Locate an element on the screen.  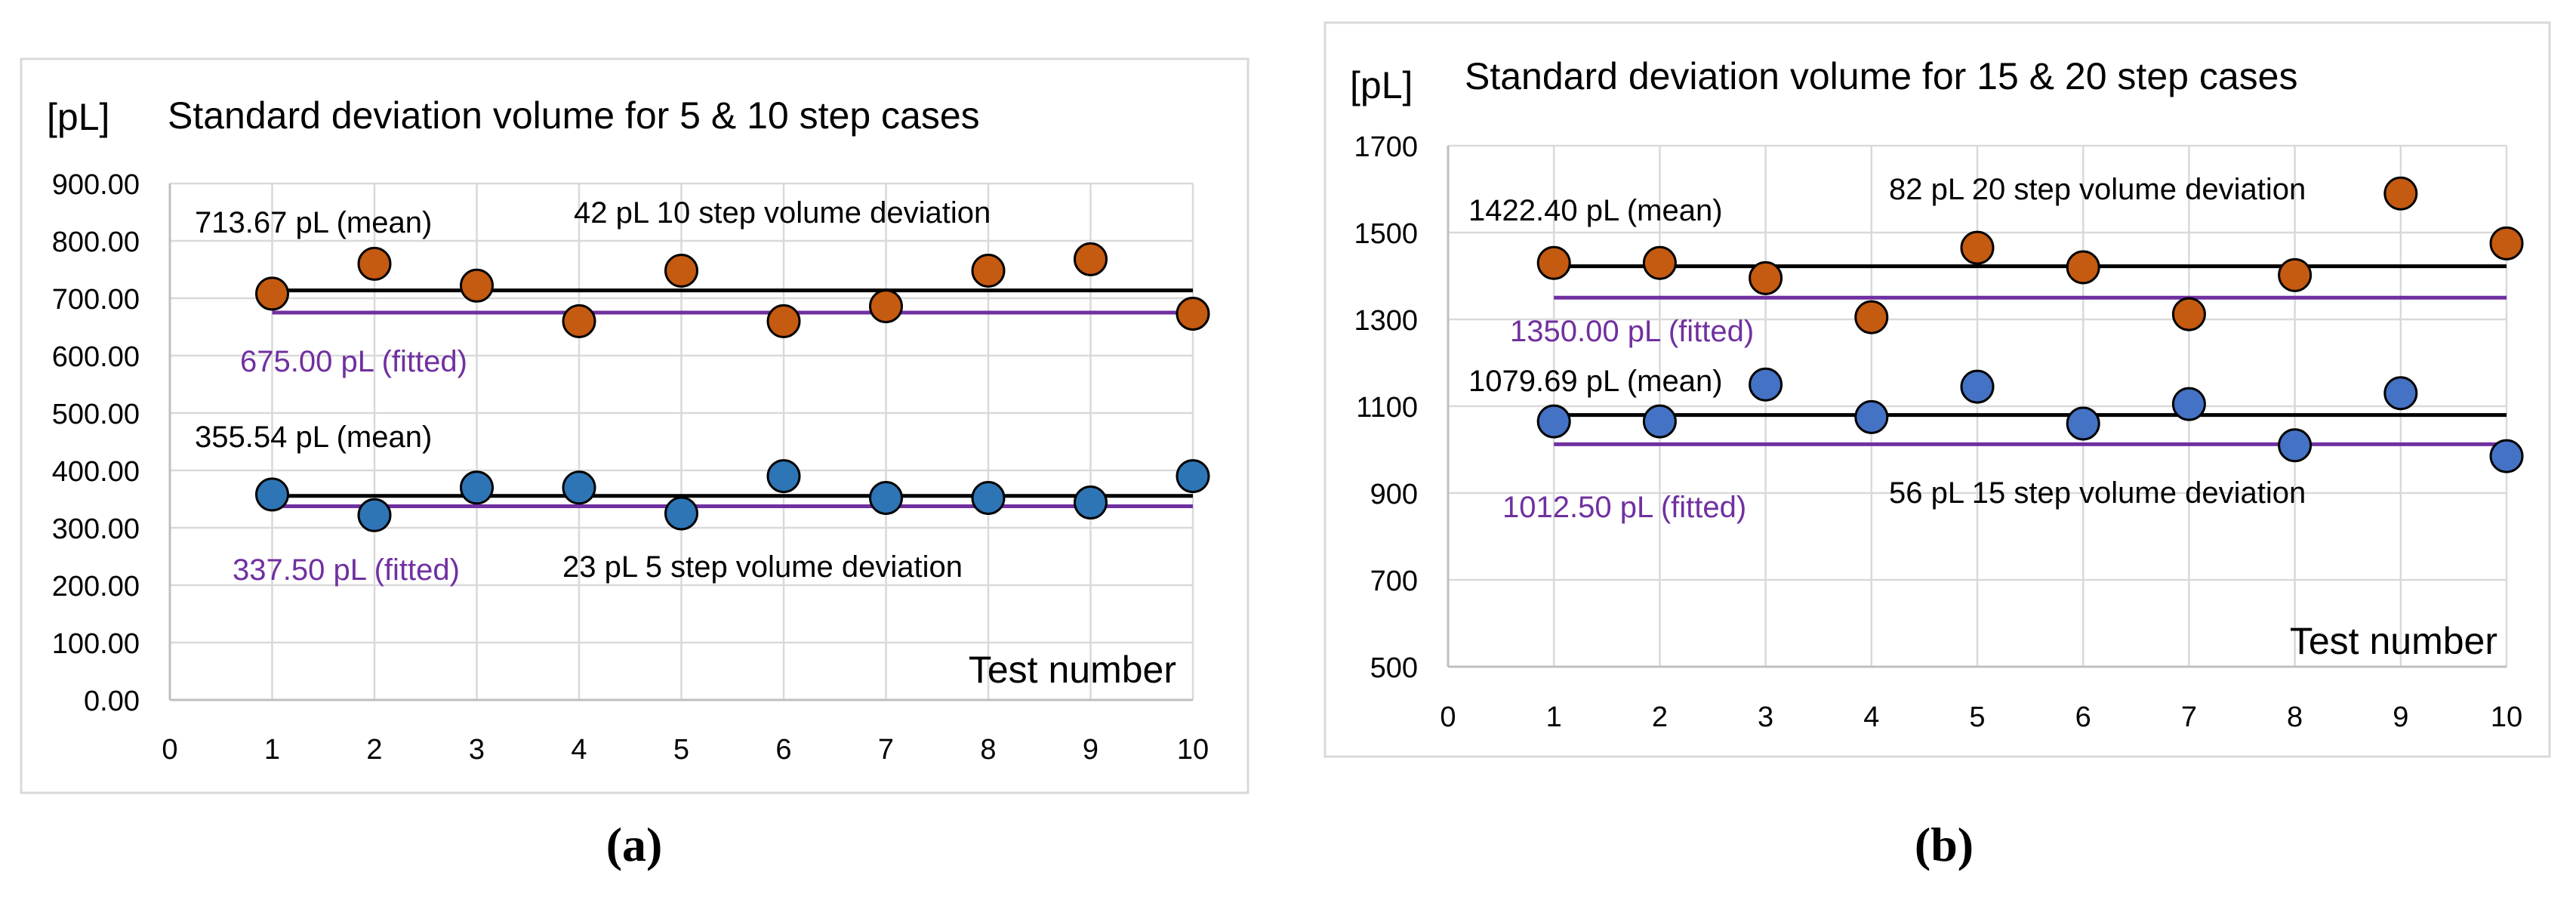
panel-a-5step-mean-label: 355.54 pL (mean) is located at coordinates (313, 438).